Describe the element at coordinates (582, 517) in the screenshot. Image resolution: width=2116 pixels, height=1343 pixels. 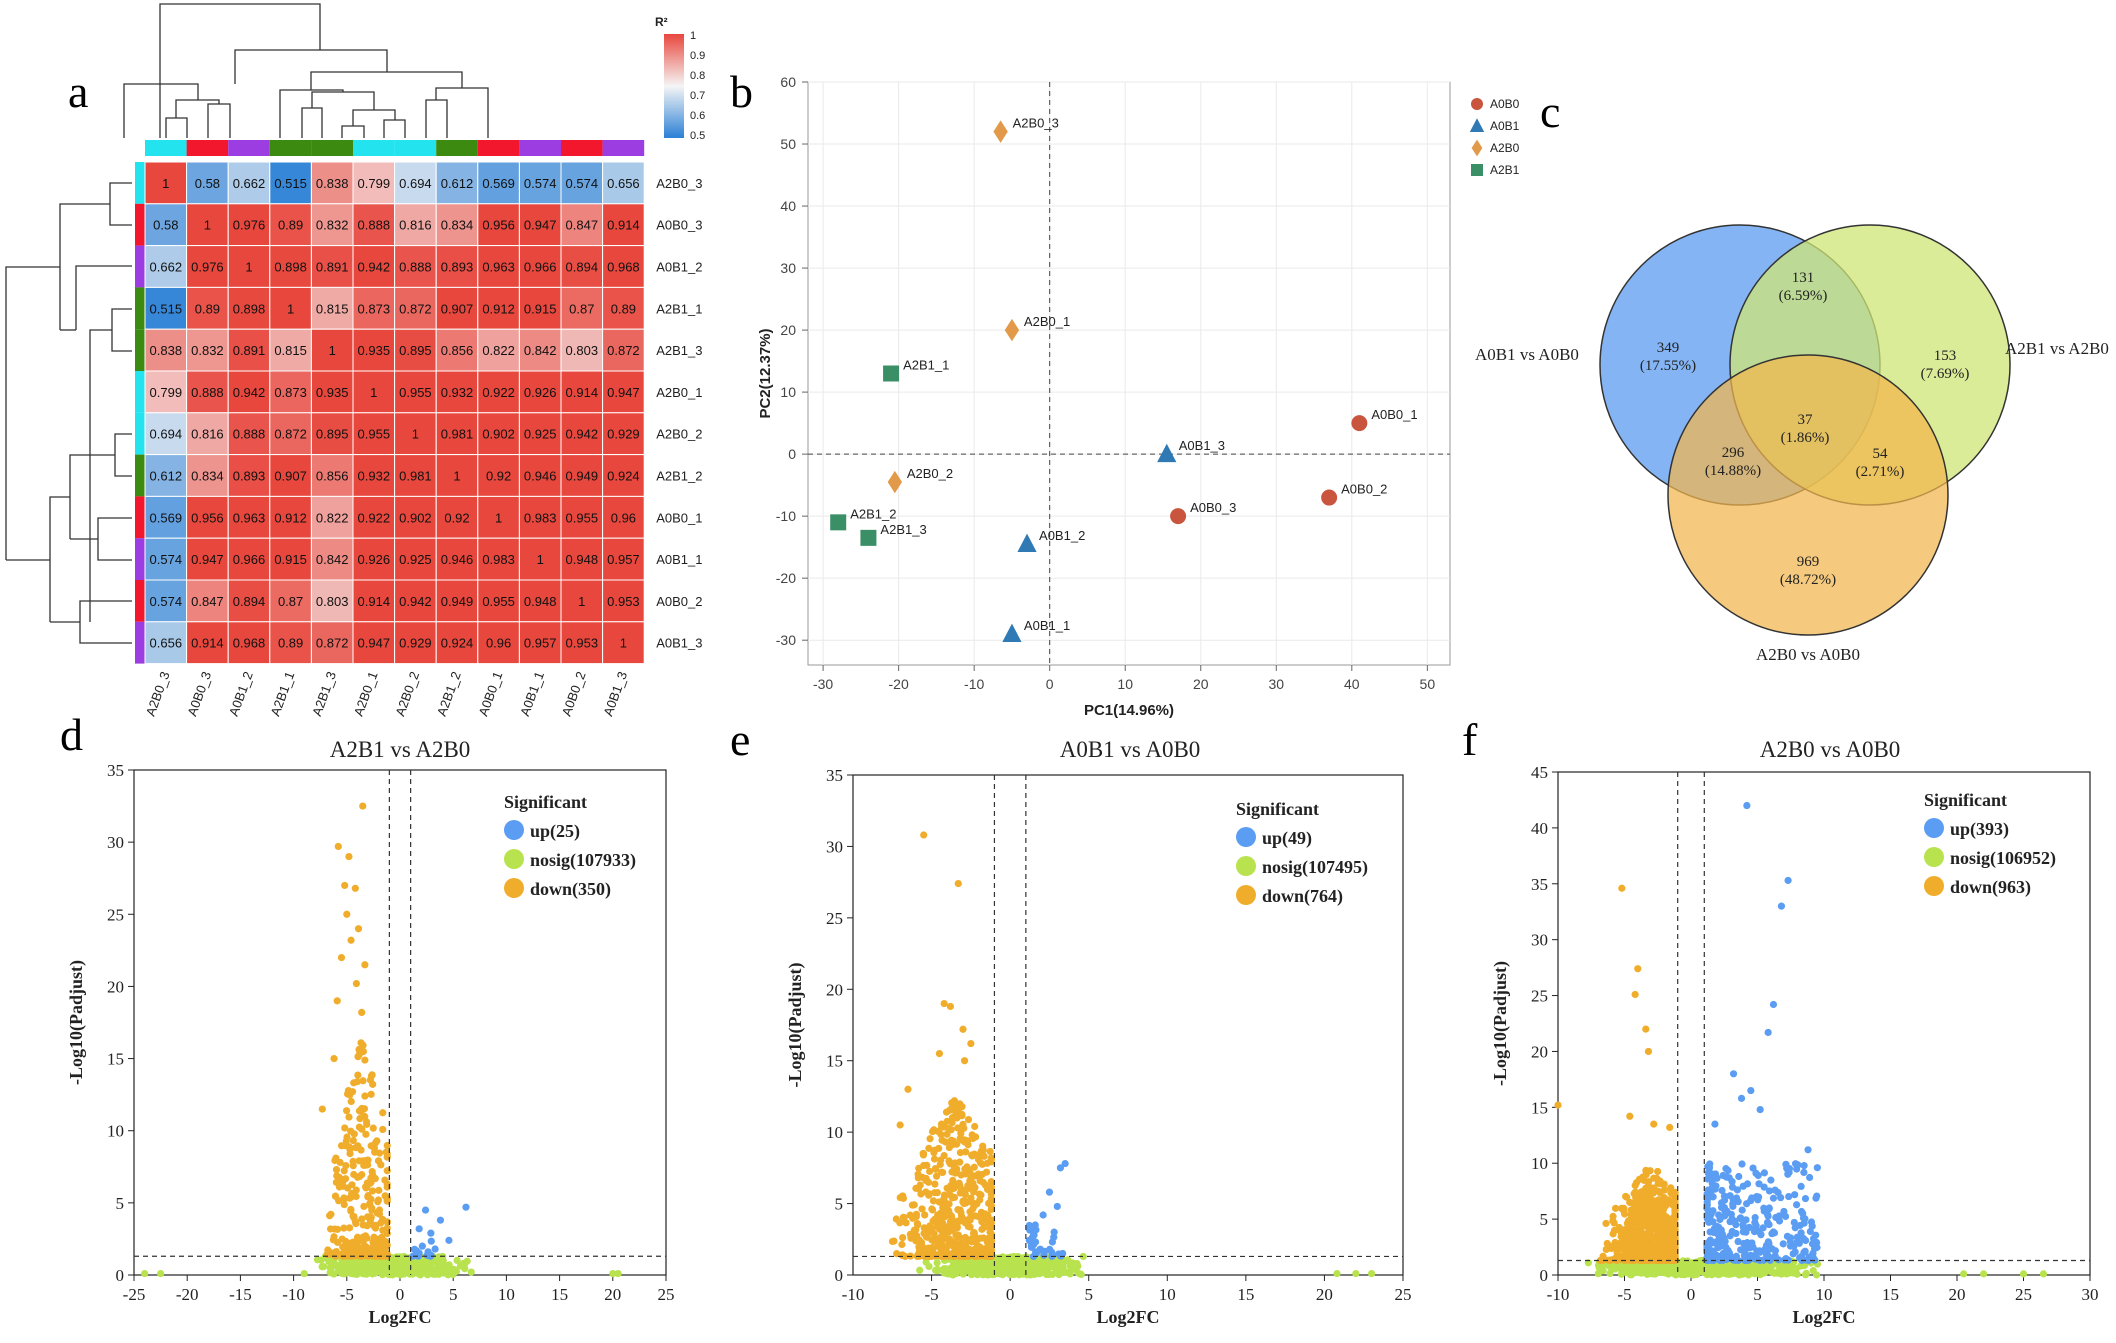
I see `heatmap-cell-value: 0.955` at that location.